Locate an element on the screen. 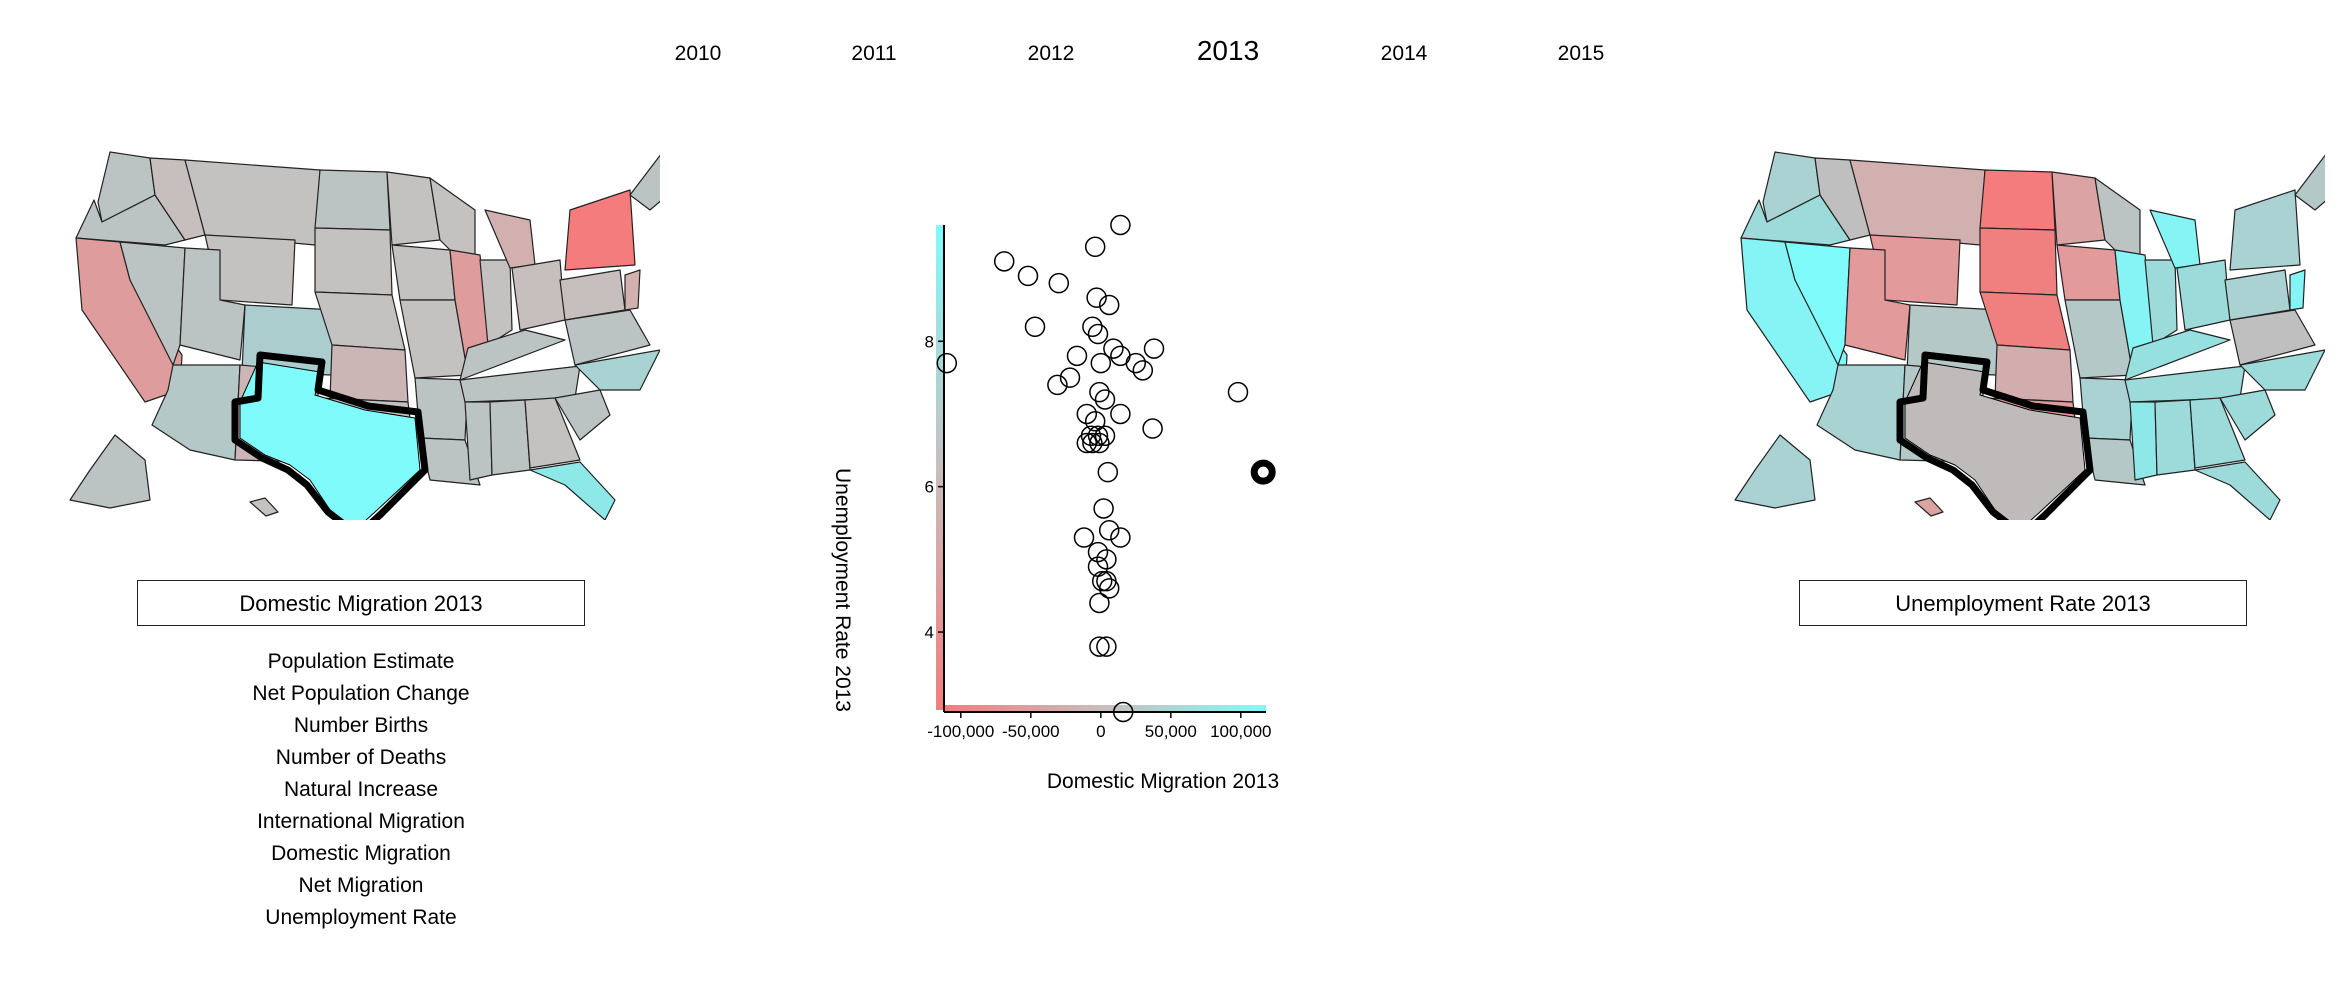 This screenshot has height=994, width=2349. state-tx is located at coordinates (1995, 440).